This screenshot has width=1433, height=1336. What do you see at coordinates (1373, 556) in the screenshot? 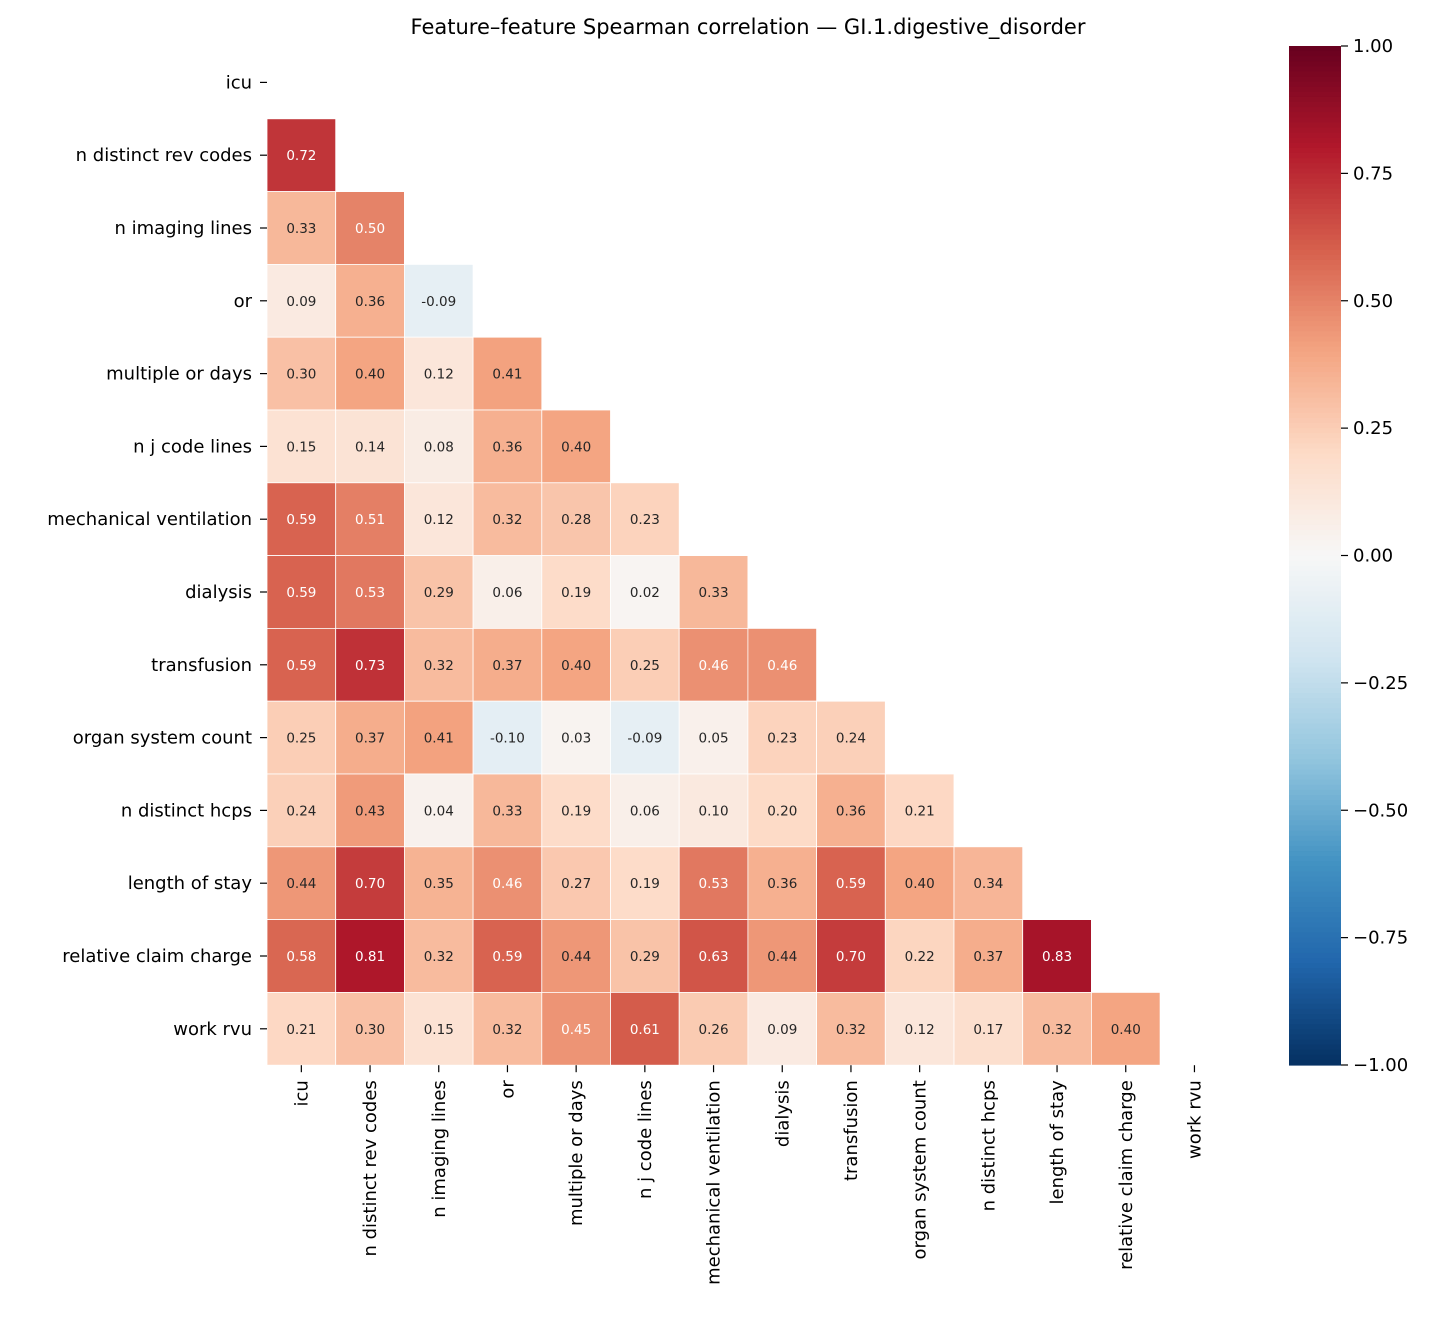
I see `colorbar-tick-label: 0.00` at bounding box center [1373, 556].